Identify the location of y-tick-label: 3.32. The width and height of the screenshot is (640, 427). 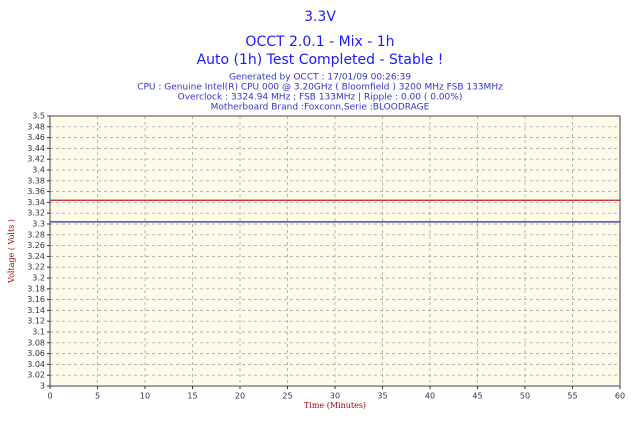
(36, 213).